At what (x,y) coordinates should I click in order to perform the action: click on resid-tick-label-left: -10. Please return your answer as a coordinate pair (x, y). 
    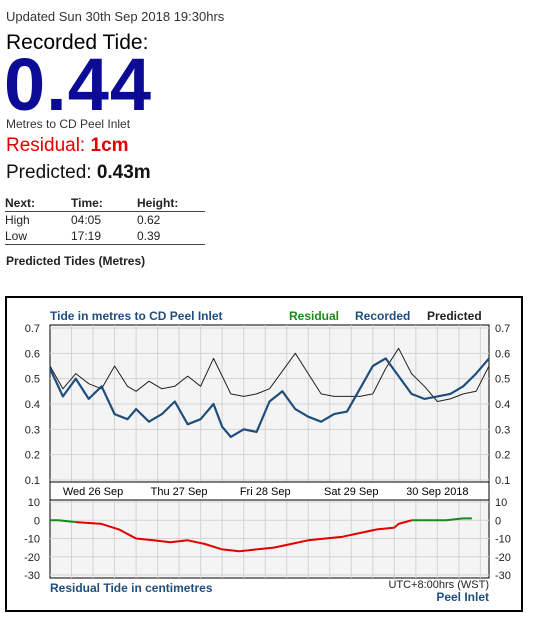
    Looking at the image, I should click on (32, 540).